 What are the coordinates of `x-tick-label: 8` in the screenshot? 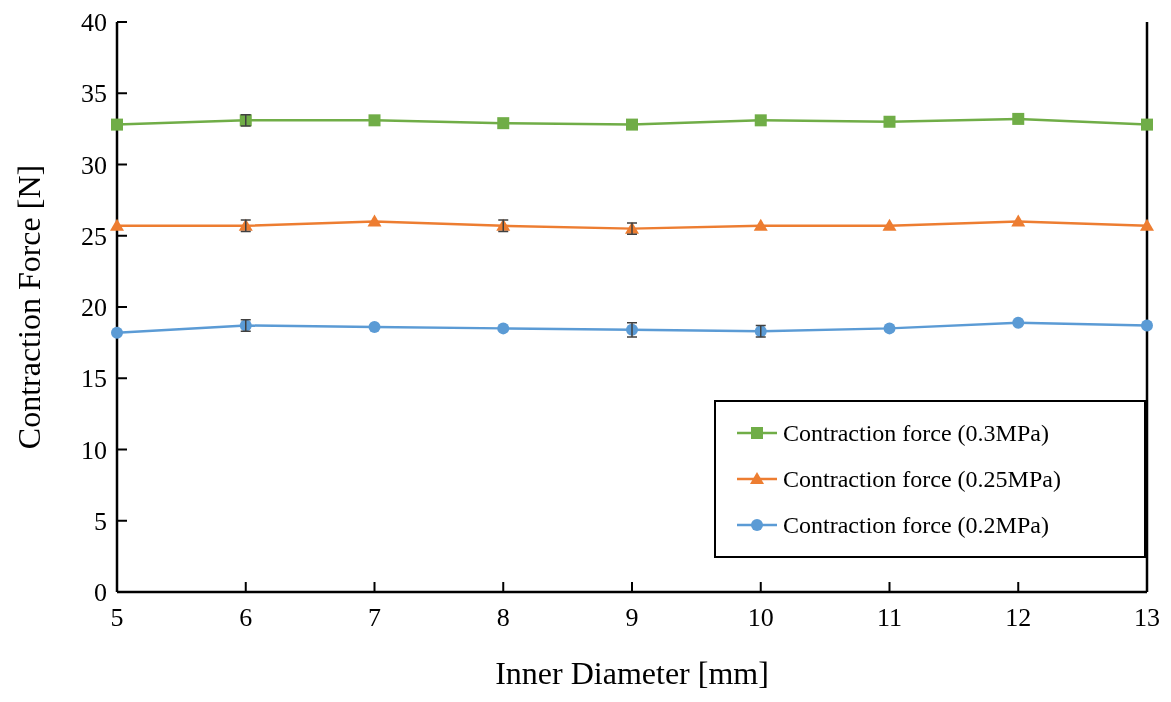 It's located at (503, 617).